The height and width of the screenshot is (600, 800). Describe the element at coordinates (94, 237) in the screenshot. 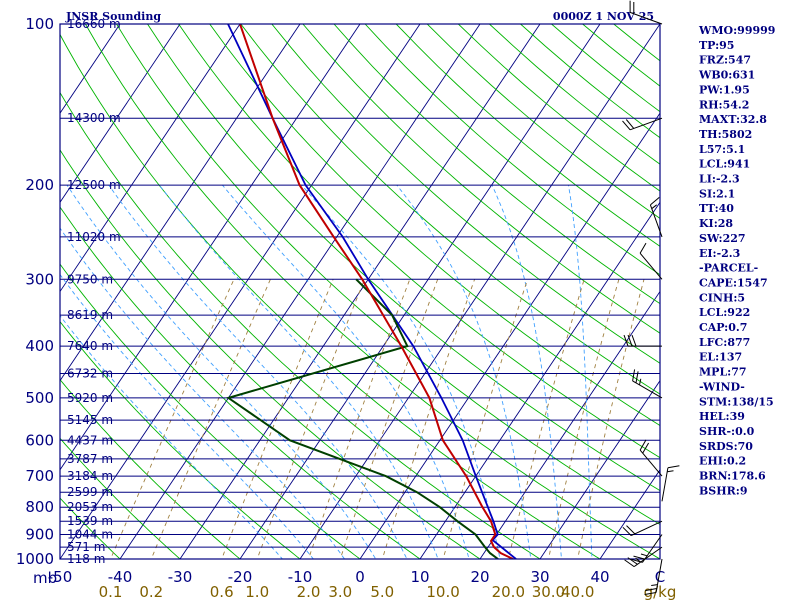

I see `height-label: 11020 m` at that location.